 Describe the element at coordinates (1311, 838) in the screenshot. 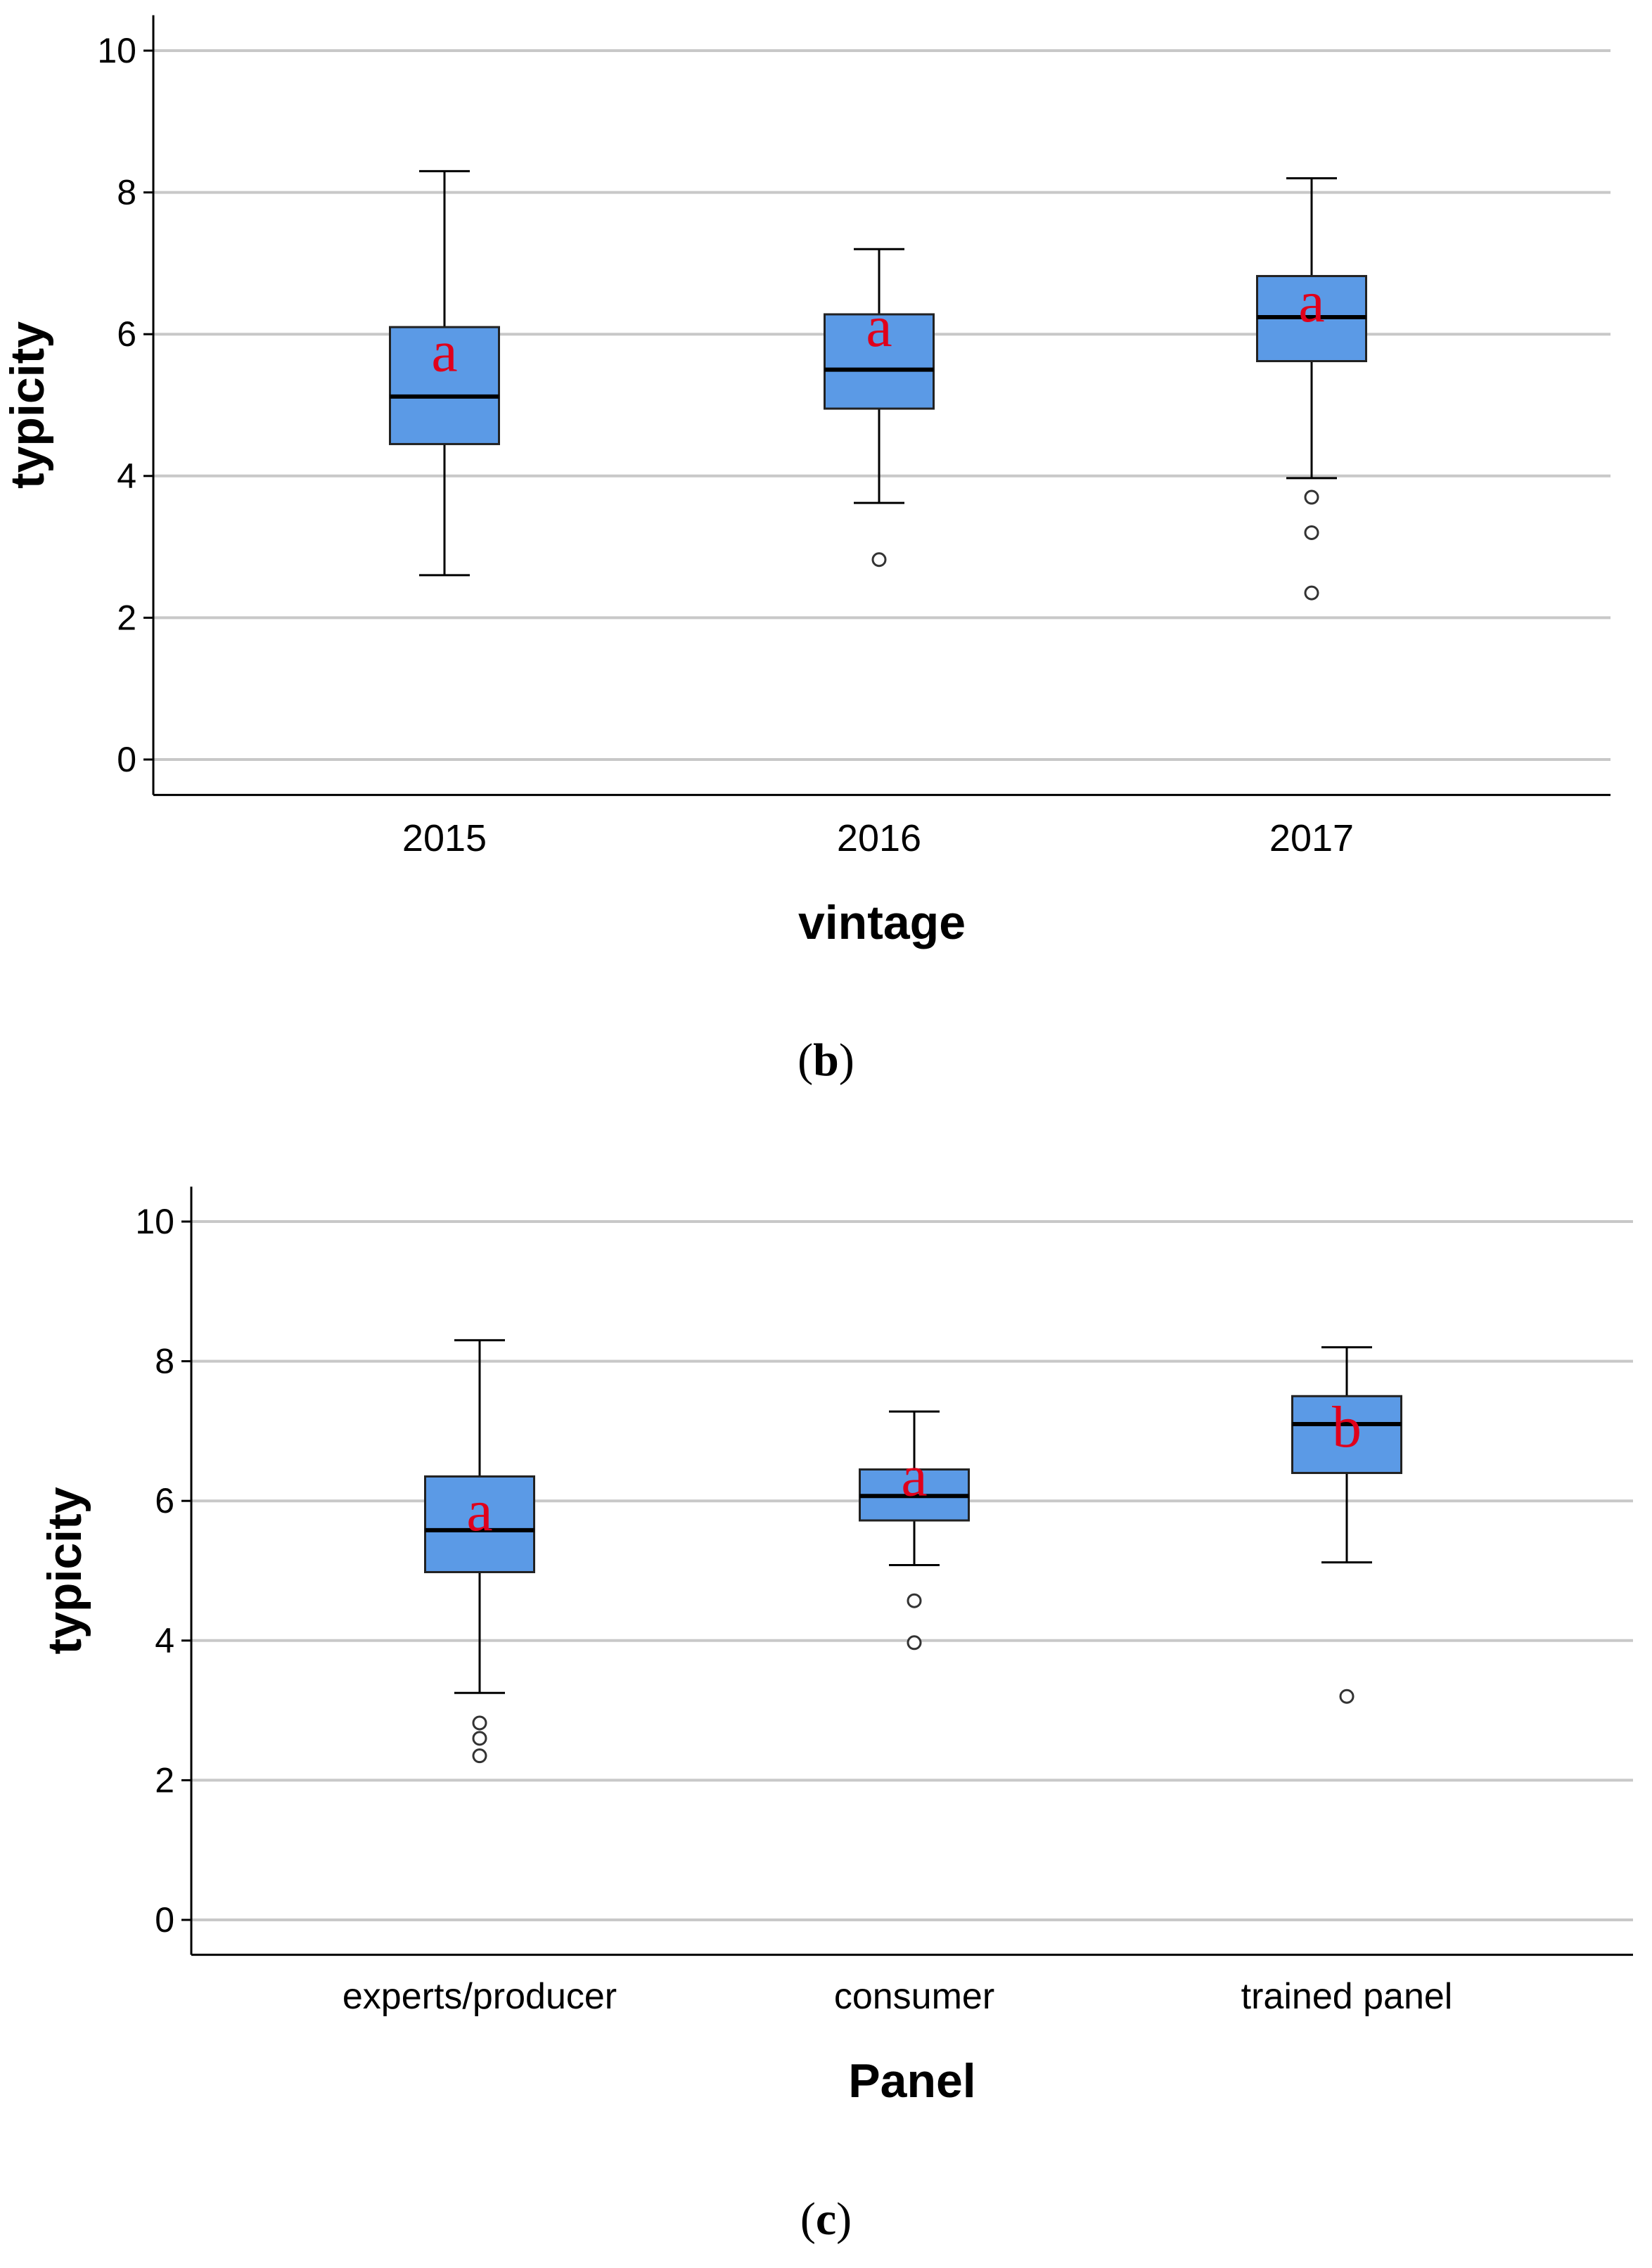

I see `chart-b-xtick-label: 2017` at that location.